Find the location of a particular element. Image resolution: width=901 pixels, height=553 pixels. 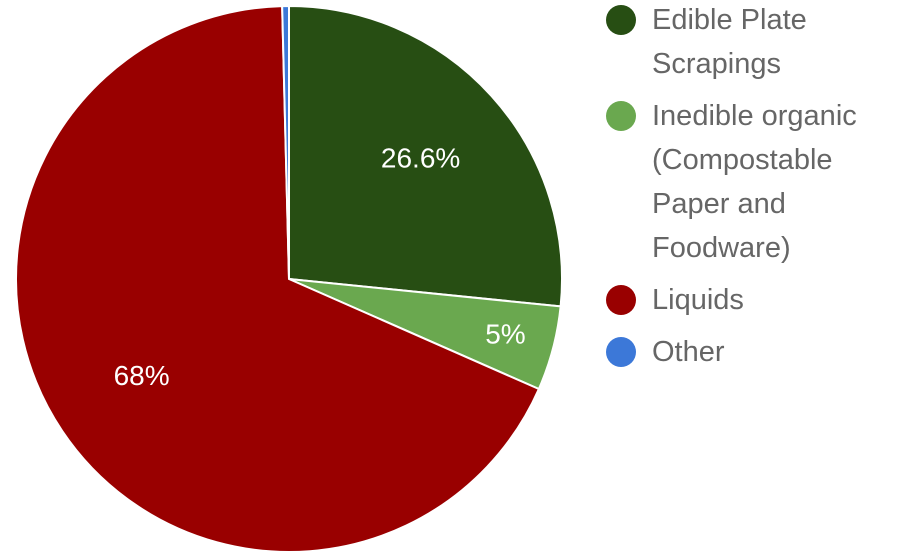

legend-item-edible-plate-scrapings: Edible Plate Scrapings is located at coordinates (752, 44).